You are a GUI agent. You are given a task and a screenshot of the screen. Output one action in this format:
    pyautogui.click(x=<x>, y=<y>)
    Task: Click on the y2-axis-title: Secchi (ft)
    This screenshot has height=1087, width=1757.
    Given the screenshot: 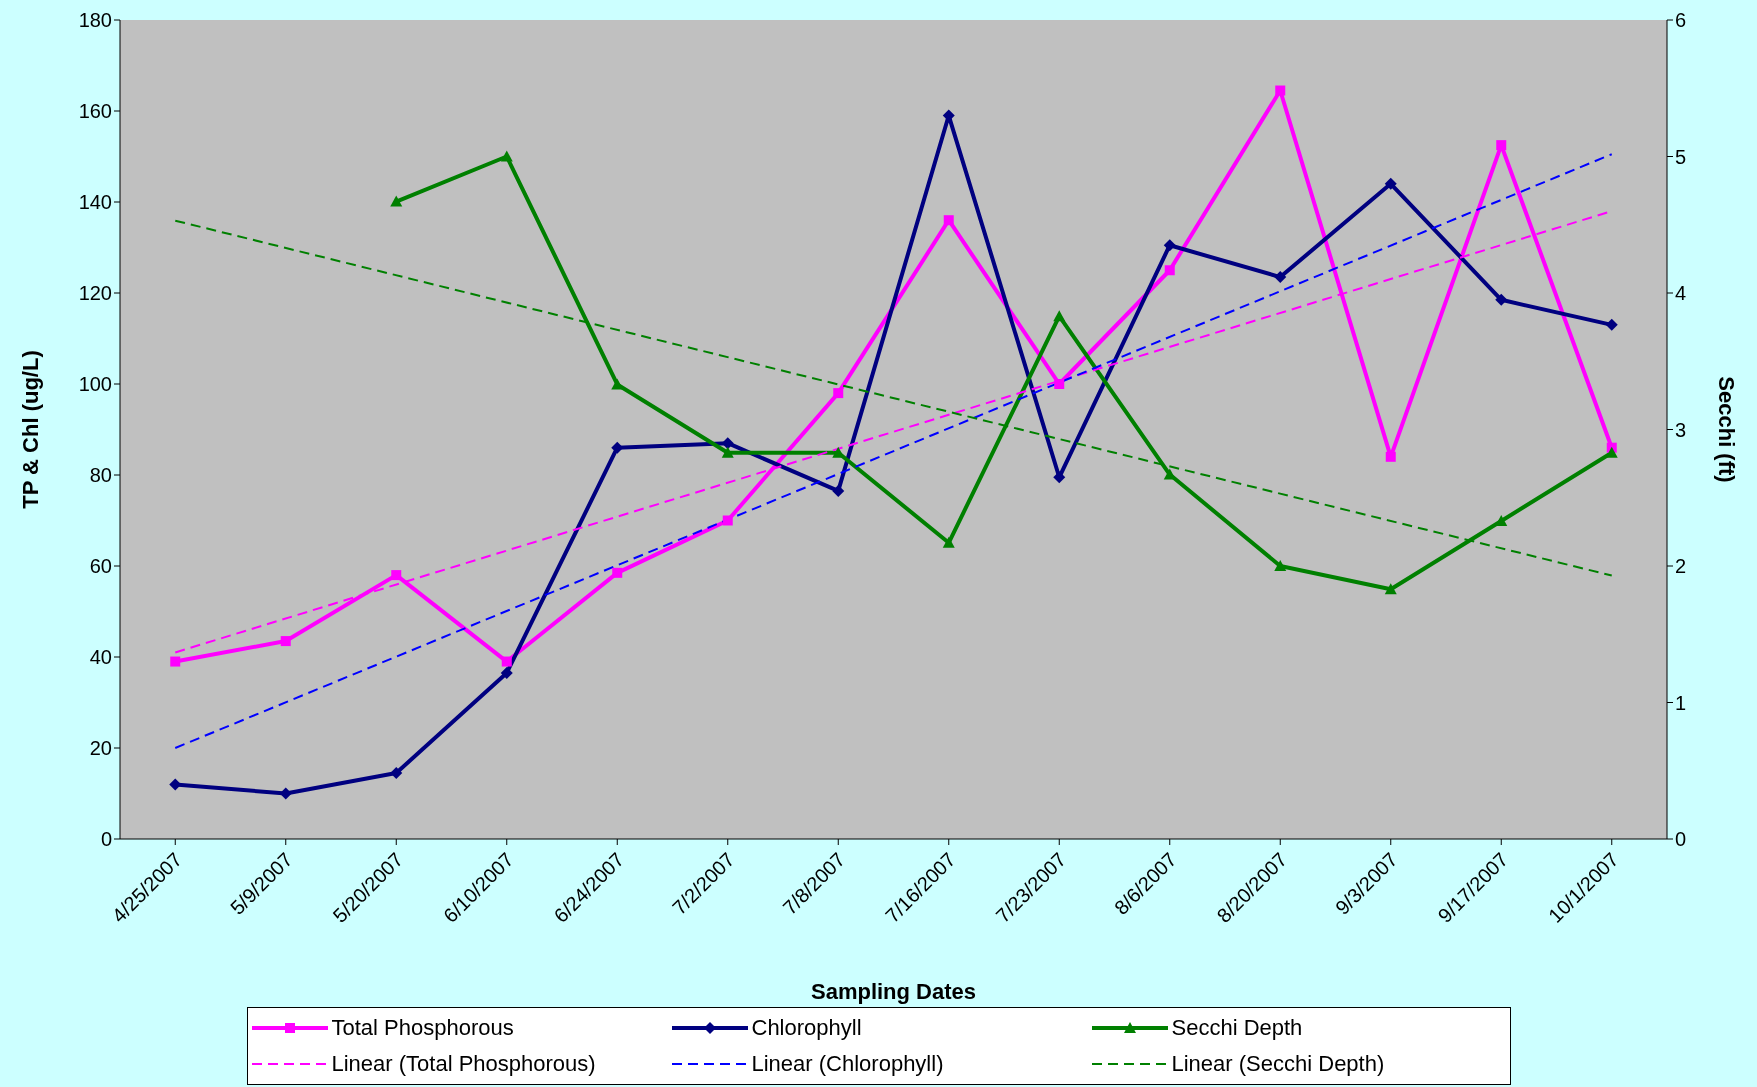 What is the action you would take?
    pyautogui.click(x=1727, y=429)
    